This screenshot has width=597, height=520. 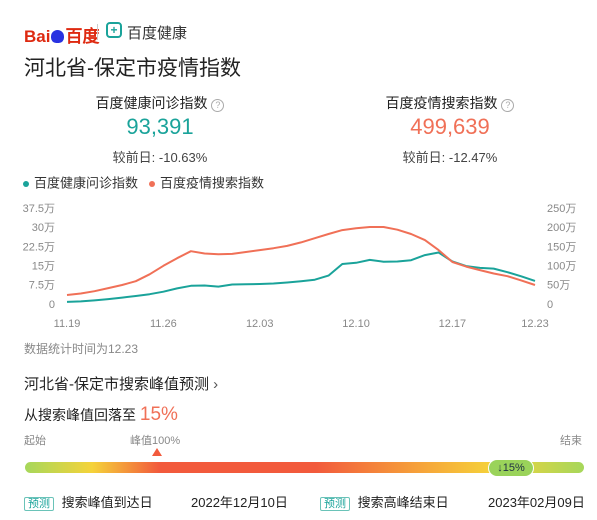 What do you see at coordinates (42, 286) in the screenshot?
I see `y-tick-label: 7.5万` at bounding box center [42, 286].